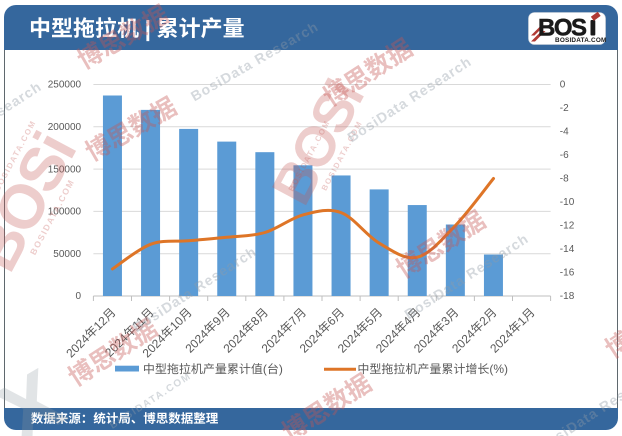 This screenshot has width=622, height=436. I want to click on bar-2024年4月, so click(417, 250).